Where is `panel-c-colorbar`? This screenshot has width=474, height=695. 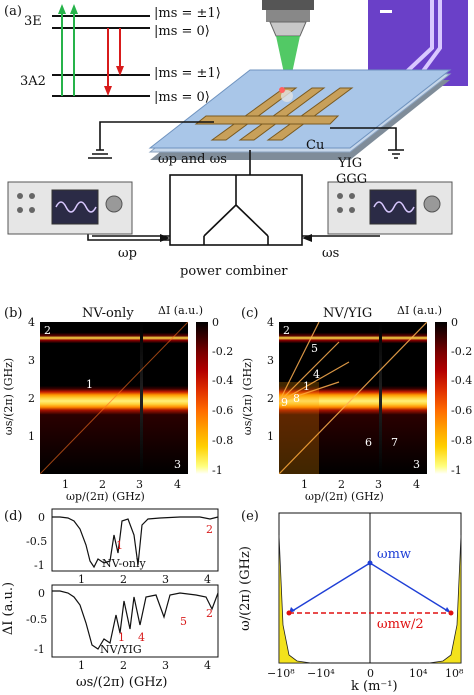
panel-c-colorbar is located at coordinates (441, 398).